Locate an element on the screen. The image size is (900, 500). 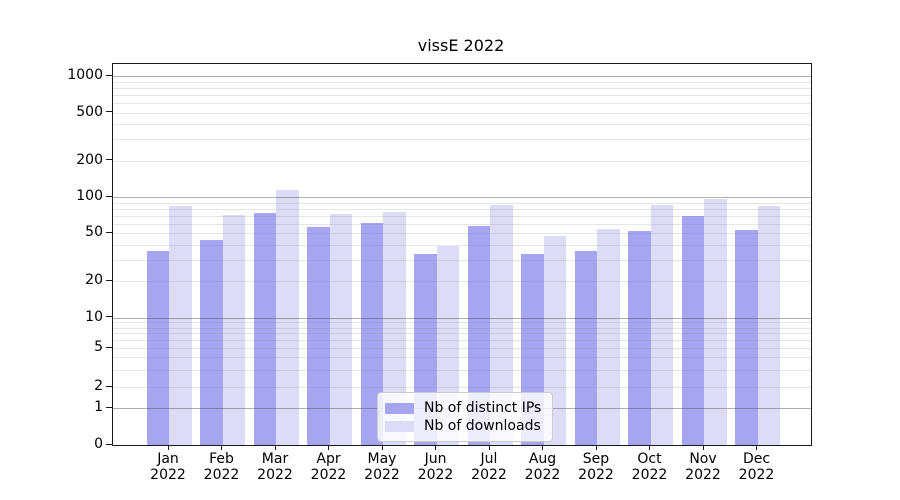
y-tick-label: 1 is located at coordinates (98, 407).